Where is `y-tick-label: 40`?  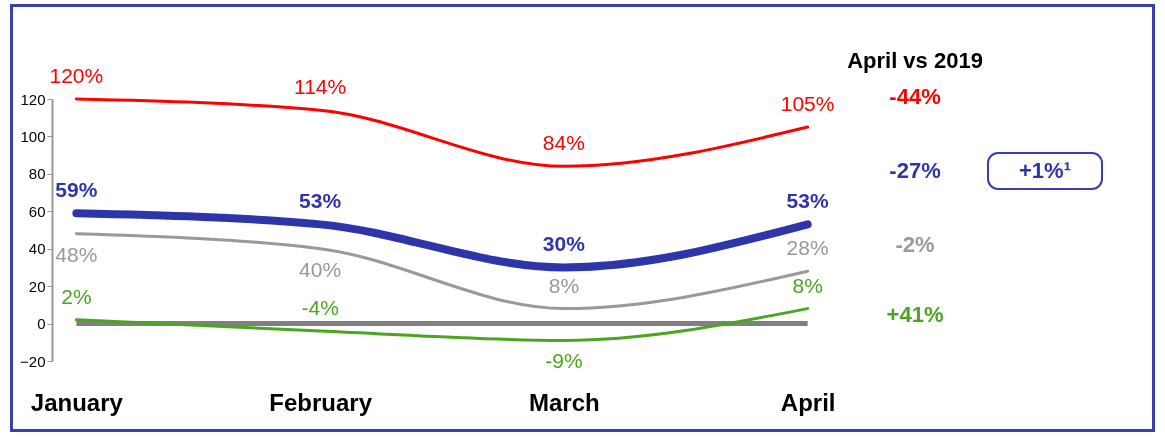 y-tick-label: 40 is located at coordinates (37, 249).